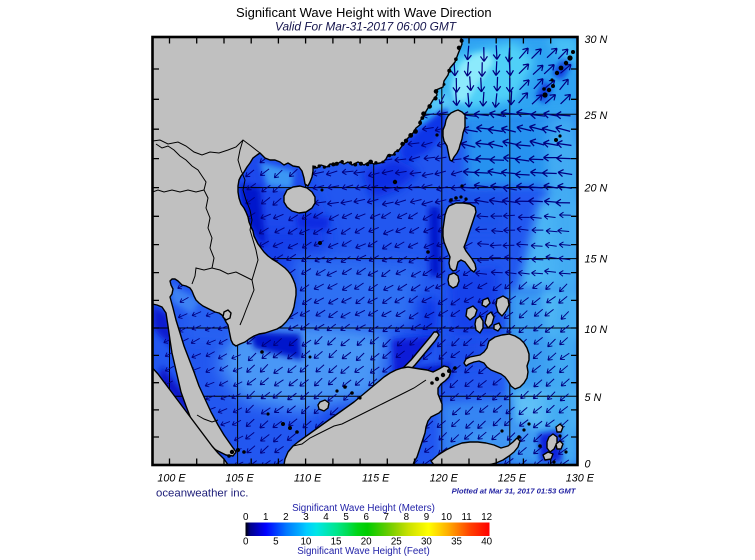  I want to click on svg-text: 15, so click(336, 542).